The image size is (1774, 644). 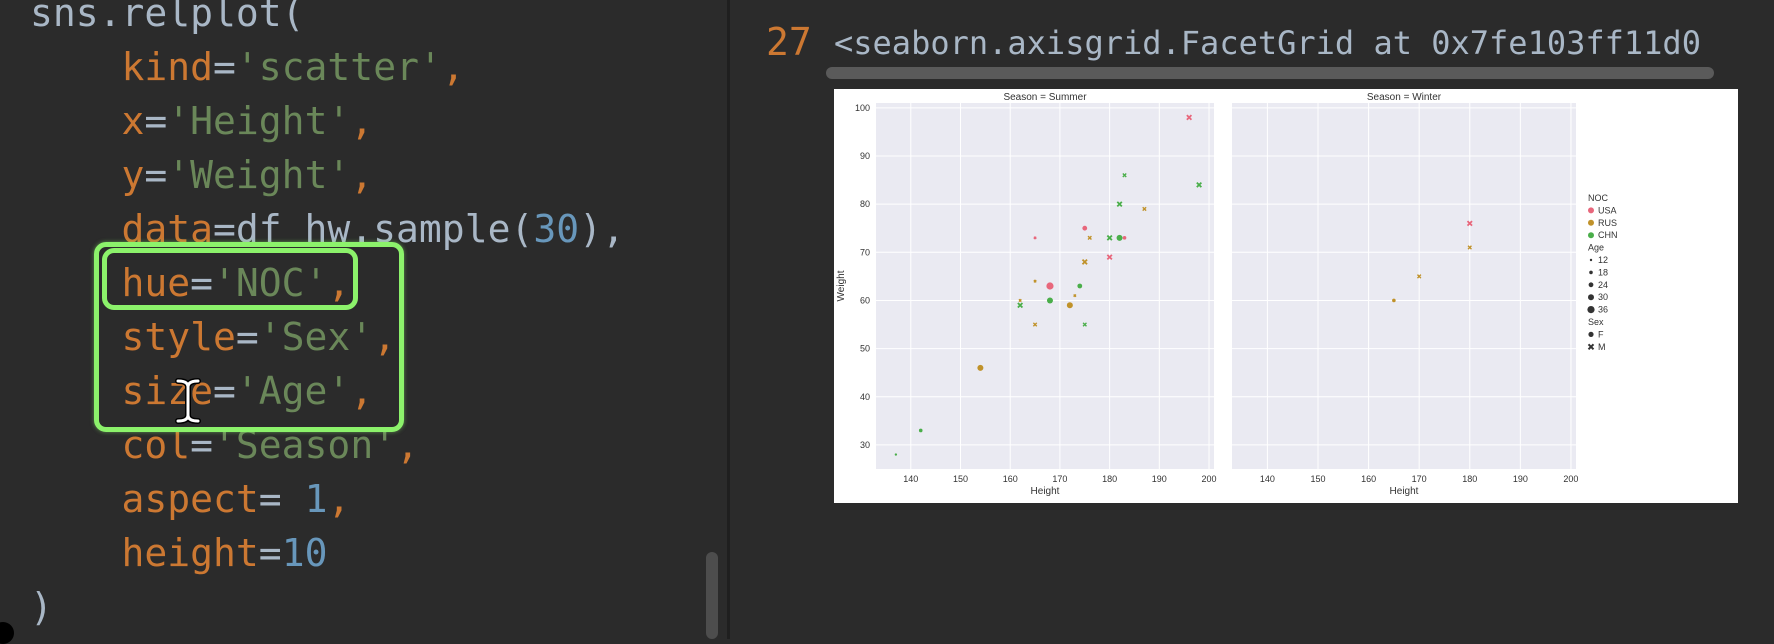 I want to click on code-line: style='Sex',, so click(x=213, y=337).